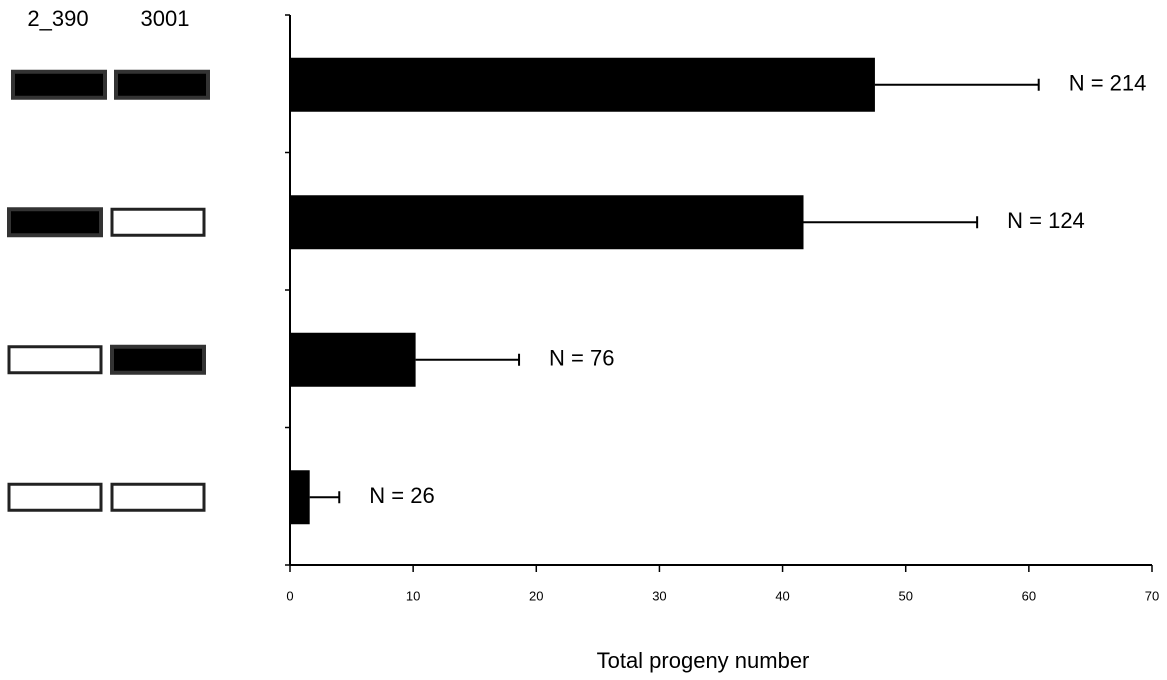 The height and width of the screenshot is (680, 1167). I want to click on column-header: 3001, so click(165, 18).